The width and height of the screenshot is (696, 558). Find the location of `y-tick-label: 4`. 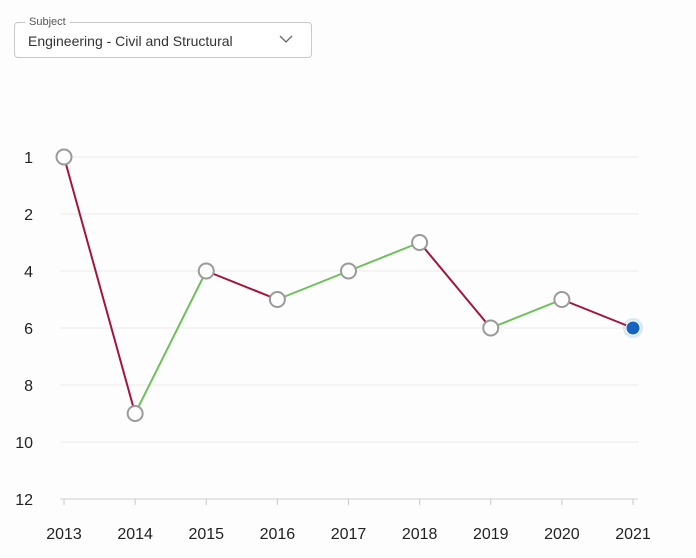

y-tick-label: 4 is located at coordinates (28, 272).